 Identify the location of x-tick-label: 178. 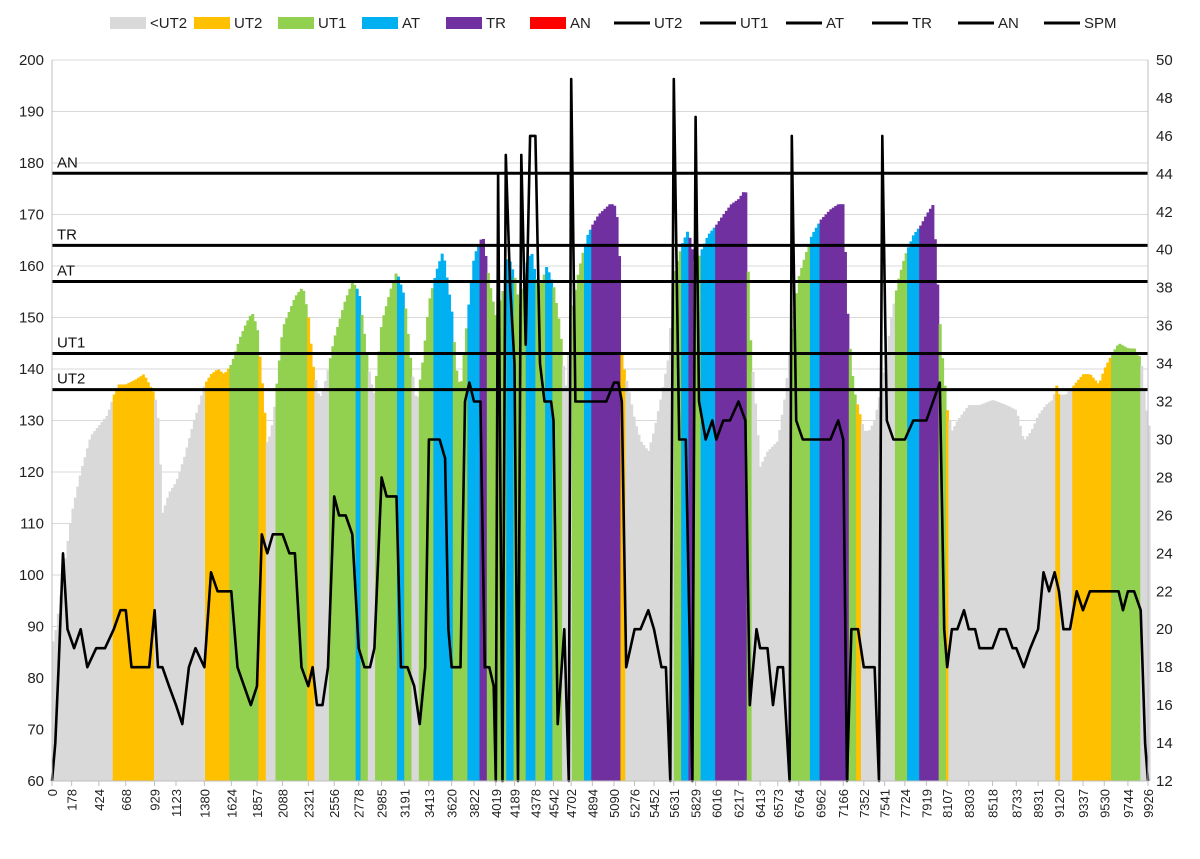
(72, 800).